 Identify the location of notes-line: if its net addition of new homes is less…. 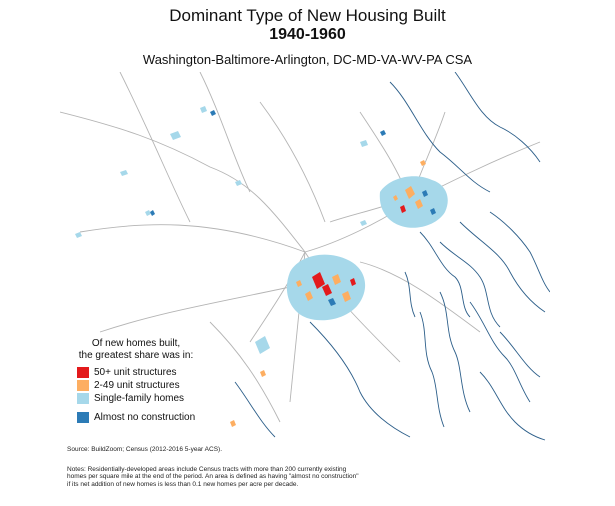
(183, 484).